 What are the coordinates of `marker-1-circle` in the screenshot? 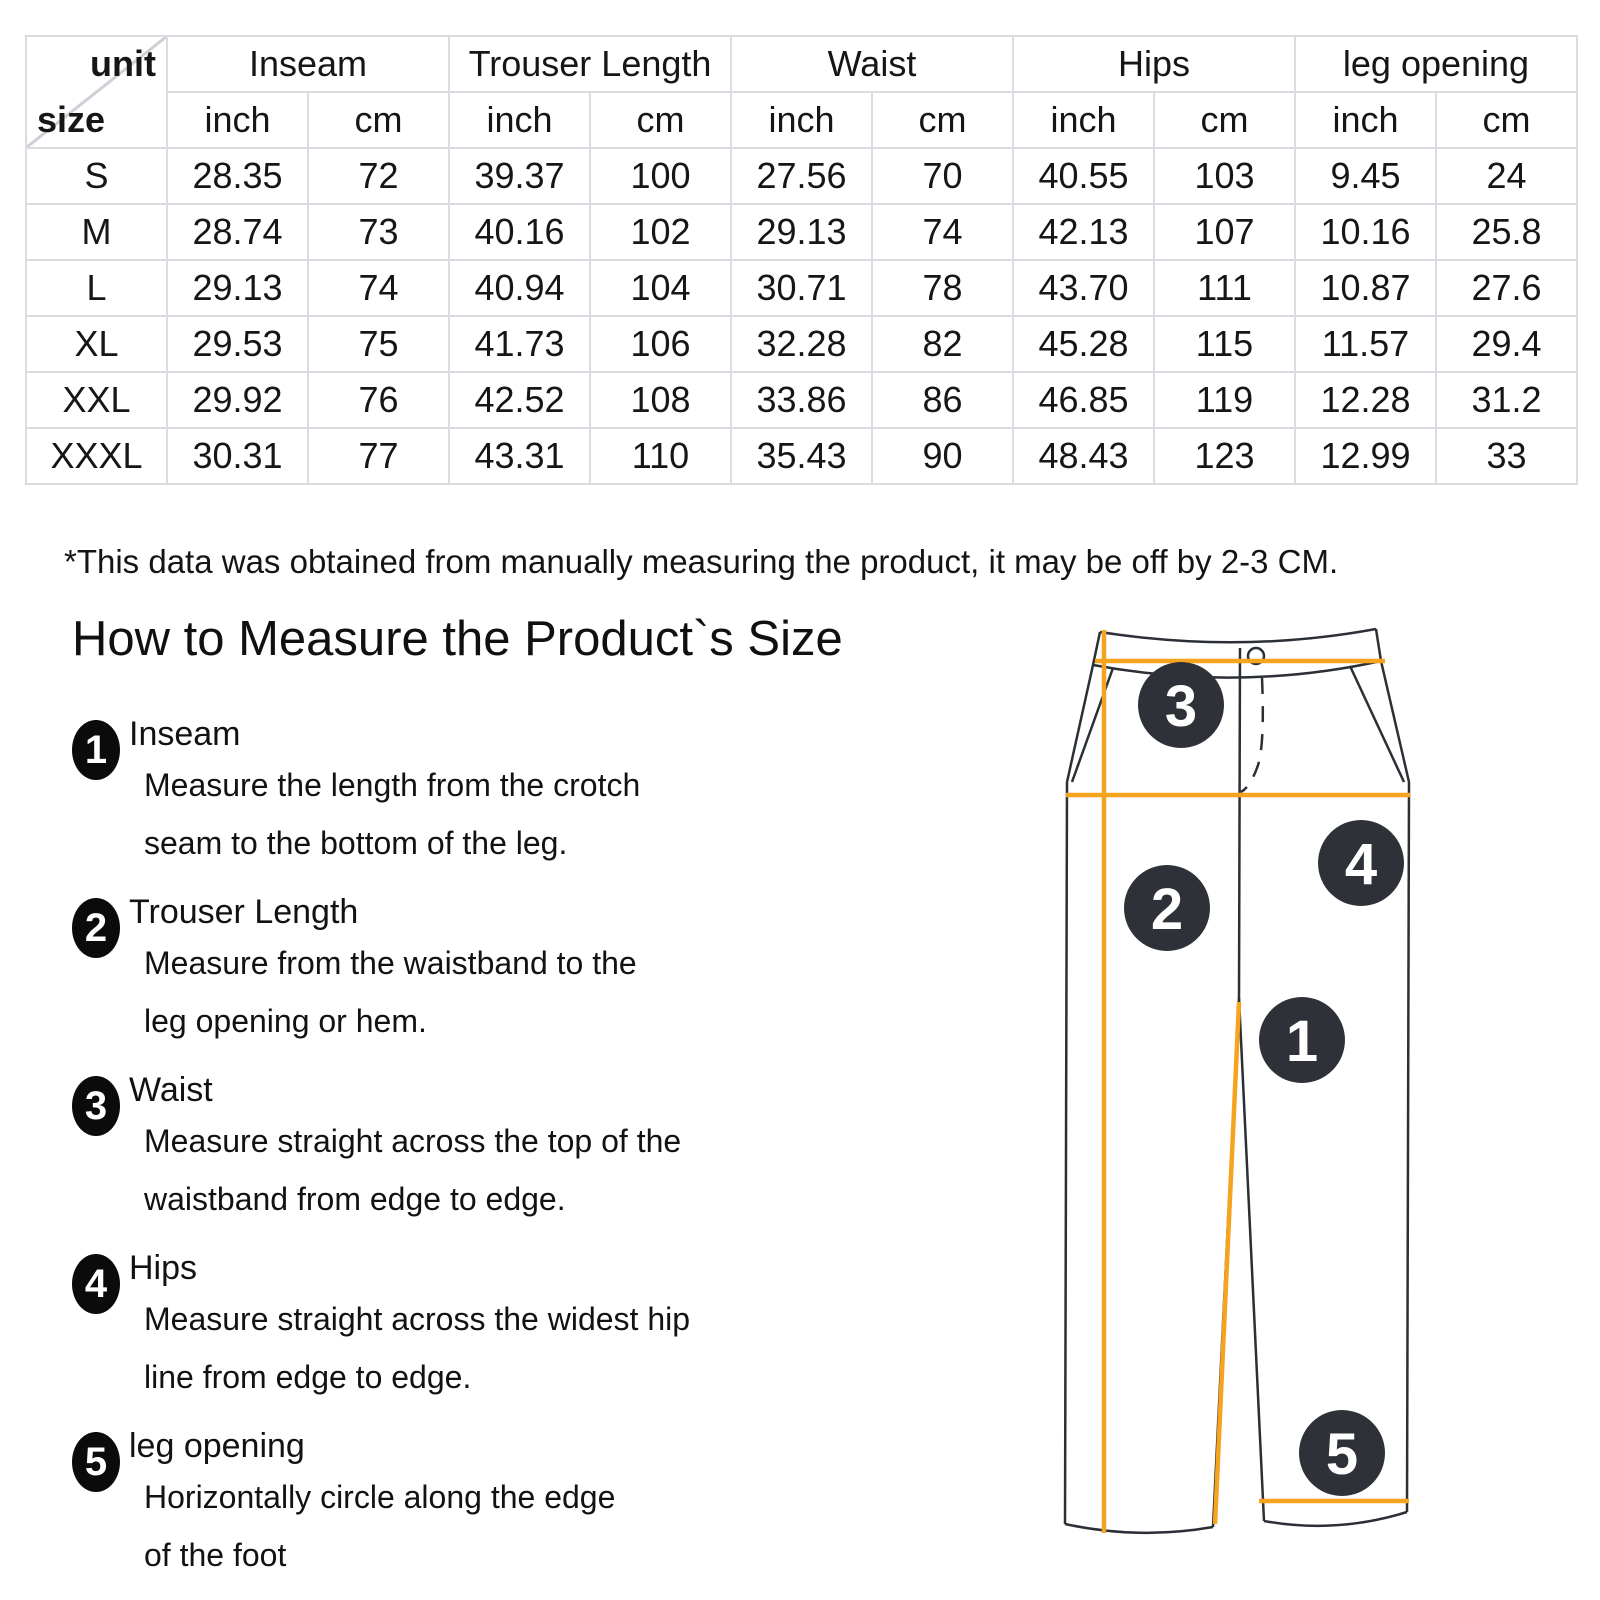 It's located at (1302, 1040).